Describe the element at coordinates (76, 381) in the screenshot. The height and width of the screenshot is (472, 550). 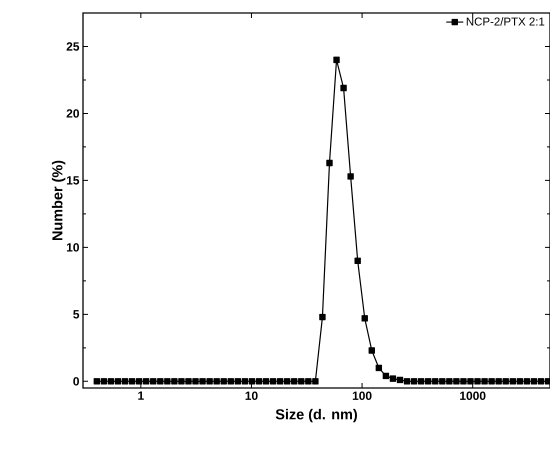
I see `y-tick-label: 0` at that location.